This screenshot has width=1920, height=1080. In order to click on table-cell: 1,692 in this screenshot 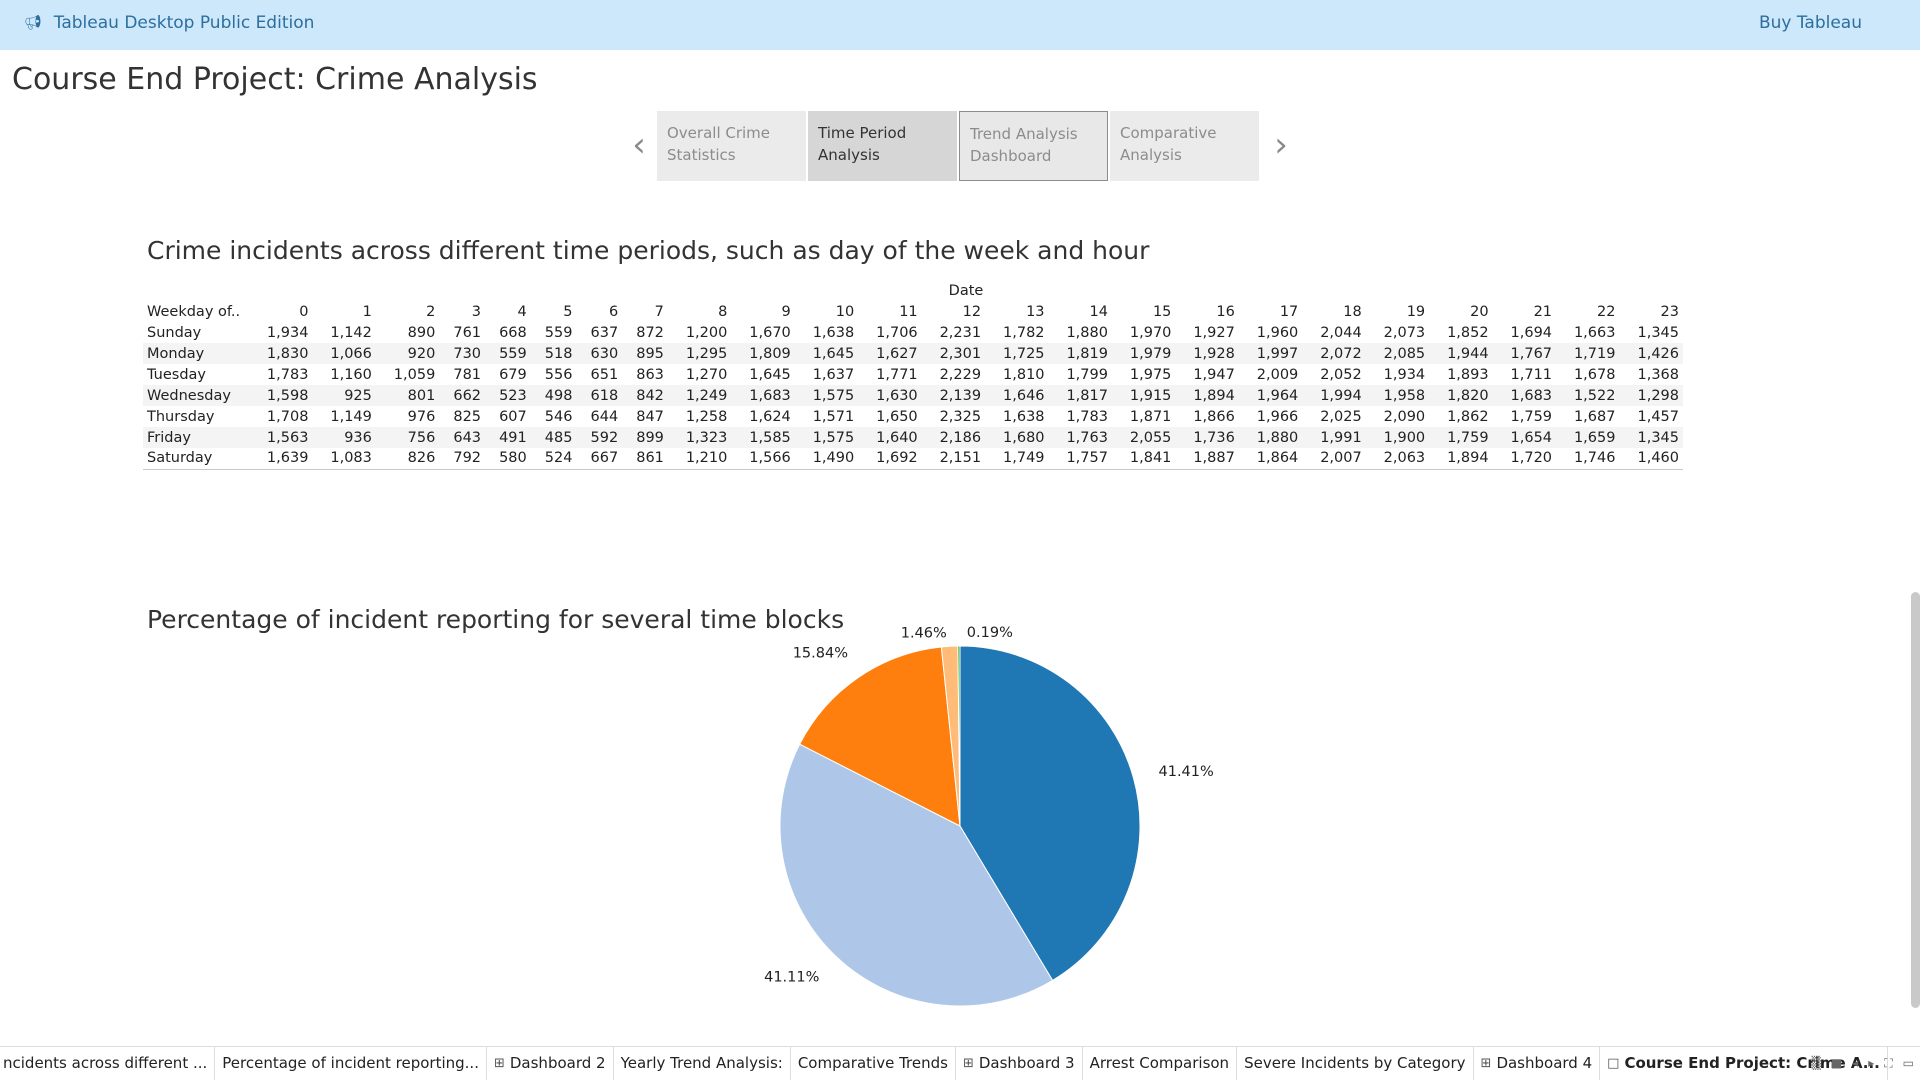, I will do `click(890, 459)`.